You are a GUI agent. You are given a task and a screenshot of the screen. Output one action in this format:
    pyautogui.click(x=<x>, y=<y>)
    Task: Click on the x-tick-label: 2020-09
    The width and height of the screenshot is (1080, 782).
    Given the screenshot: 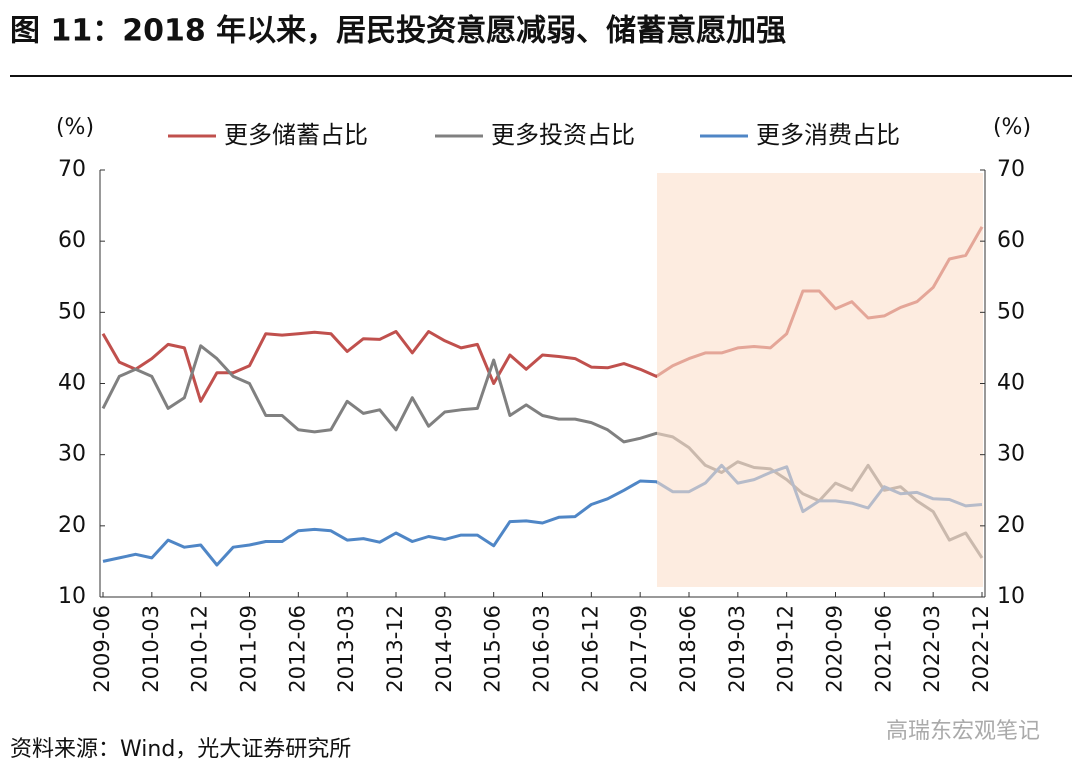 What is the action you would take?
    pyautogui.click(x=835, y=649)
    